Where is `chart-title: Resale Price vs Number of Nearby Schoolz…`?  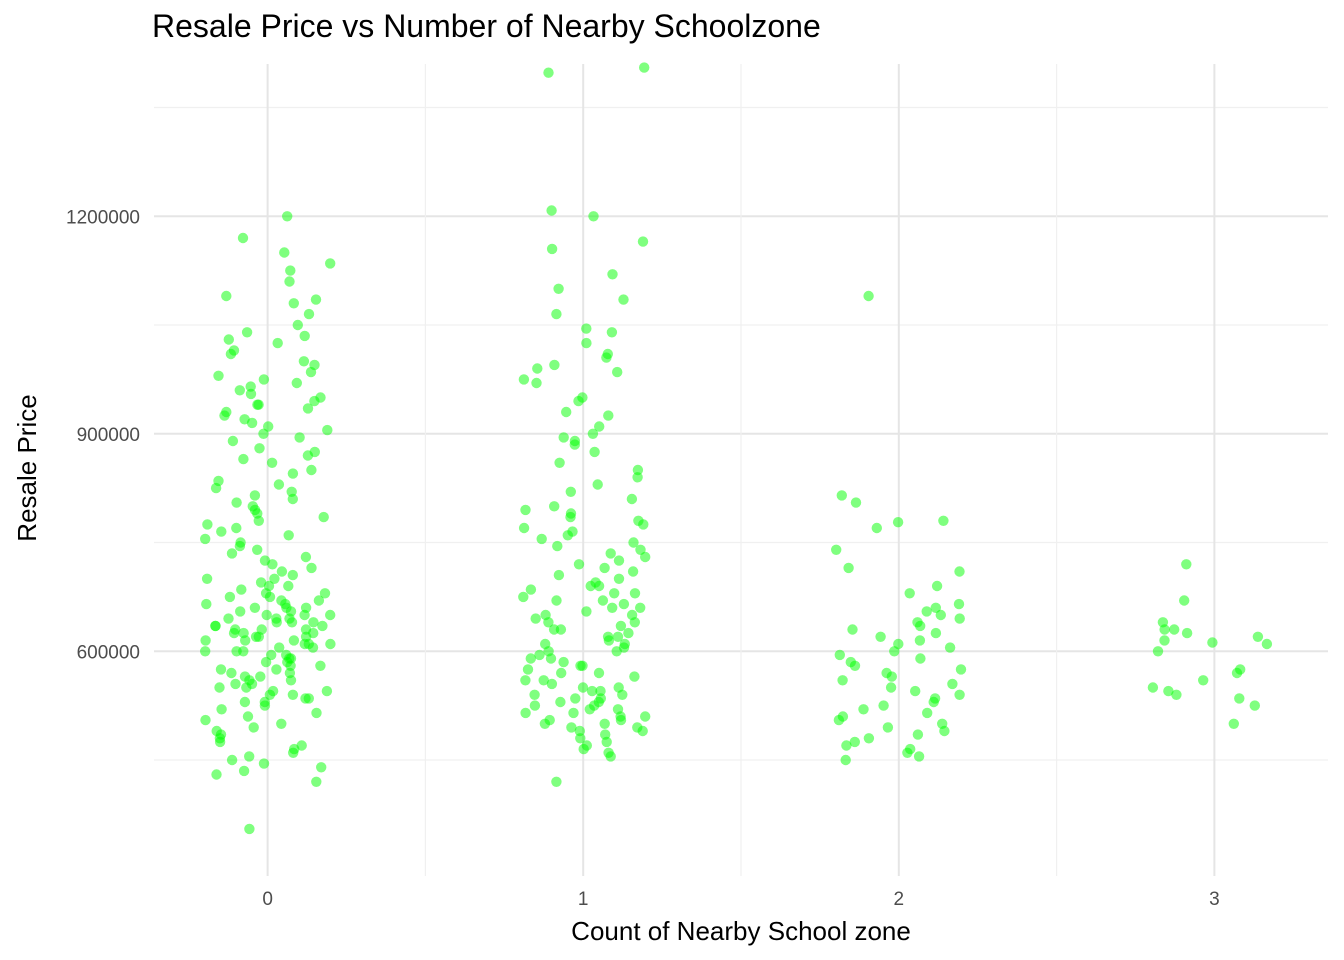
chart-title: Resale Price vs Number of Nearby Schoolz… is located at coordinates (486, 26).